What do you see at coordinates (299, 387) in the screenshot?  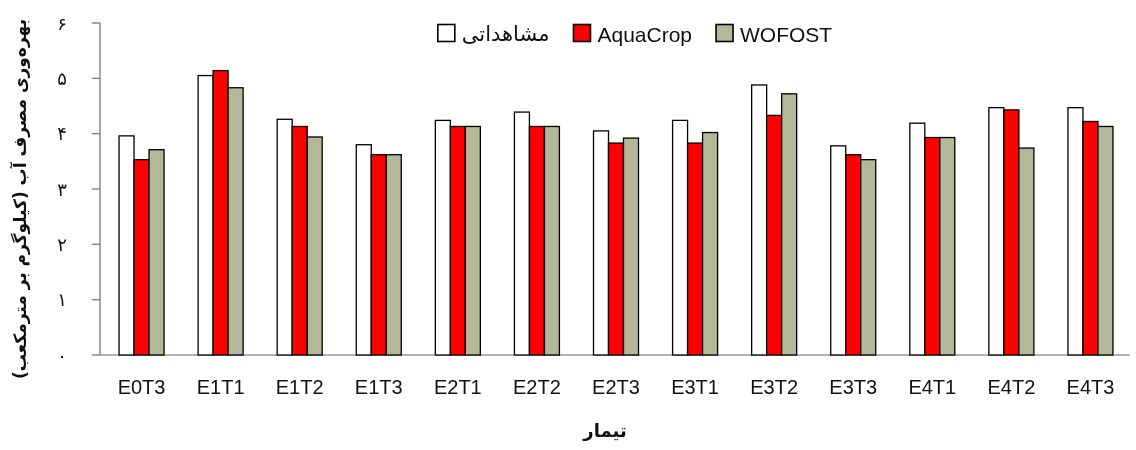 I see `x-tick-label: E1T2` at bounding box center [299, 387].